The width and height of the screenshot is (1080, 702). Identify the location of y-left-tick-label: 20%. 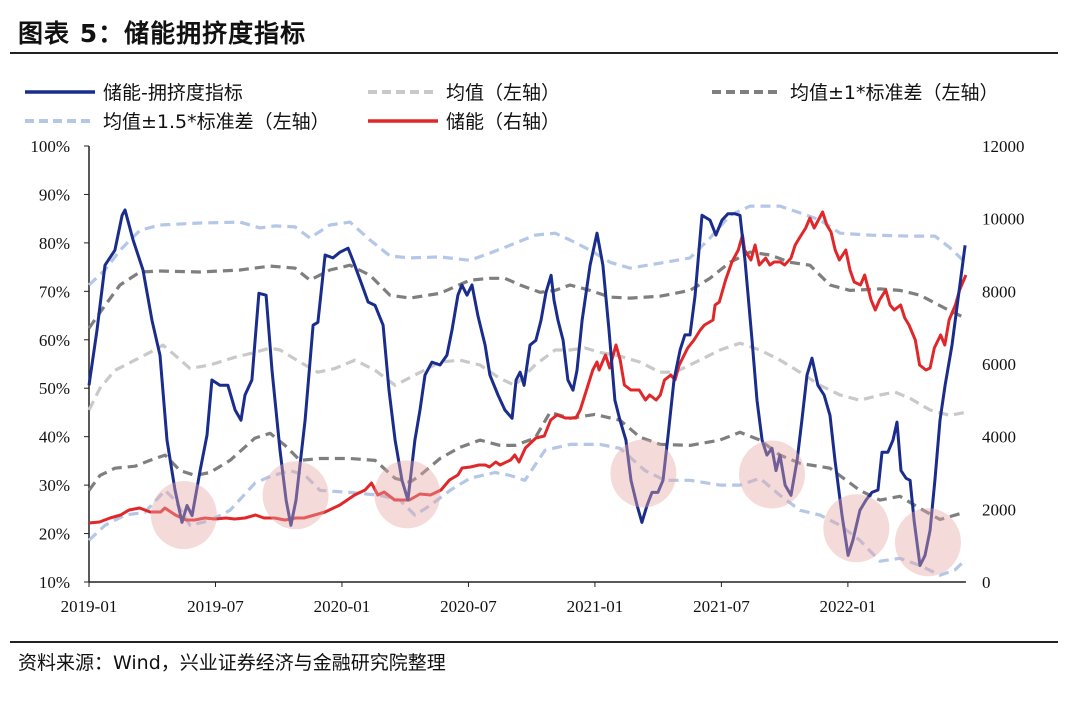
(54, 534).